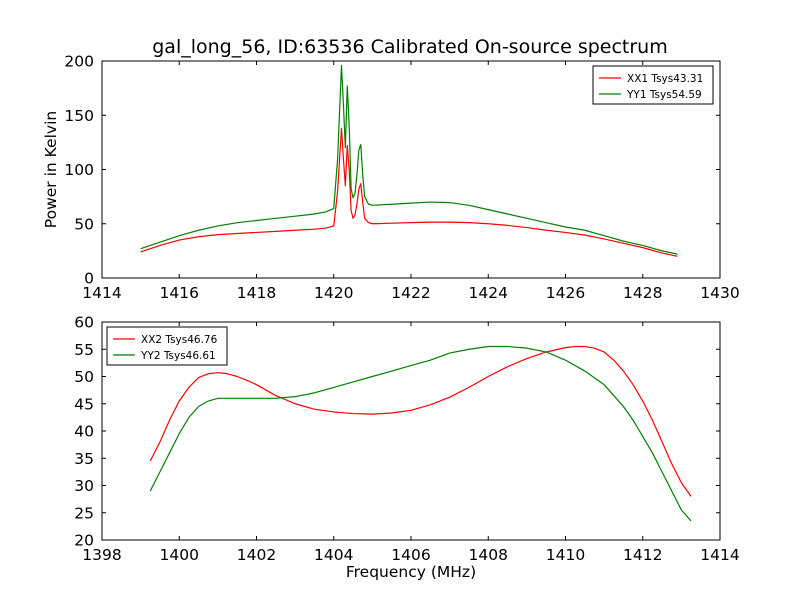 The image size is (800, 600). I want to click on x-tick-label: 1418, so click(256, 293).